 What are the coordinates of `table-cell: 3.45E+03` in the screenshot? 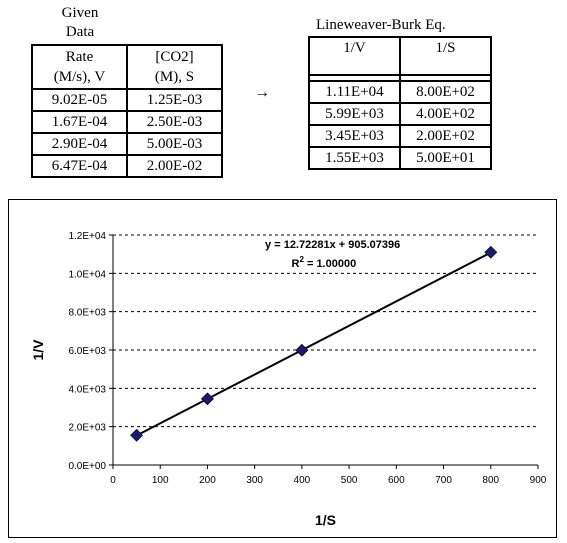 It's located at (354, 136).